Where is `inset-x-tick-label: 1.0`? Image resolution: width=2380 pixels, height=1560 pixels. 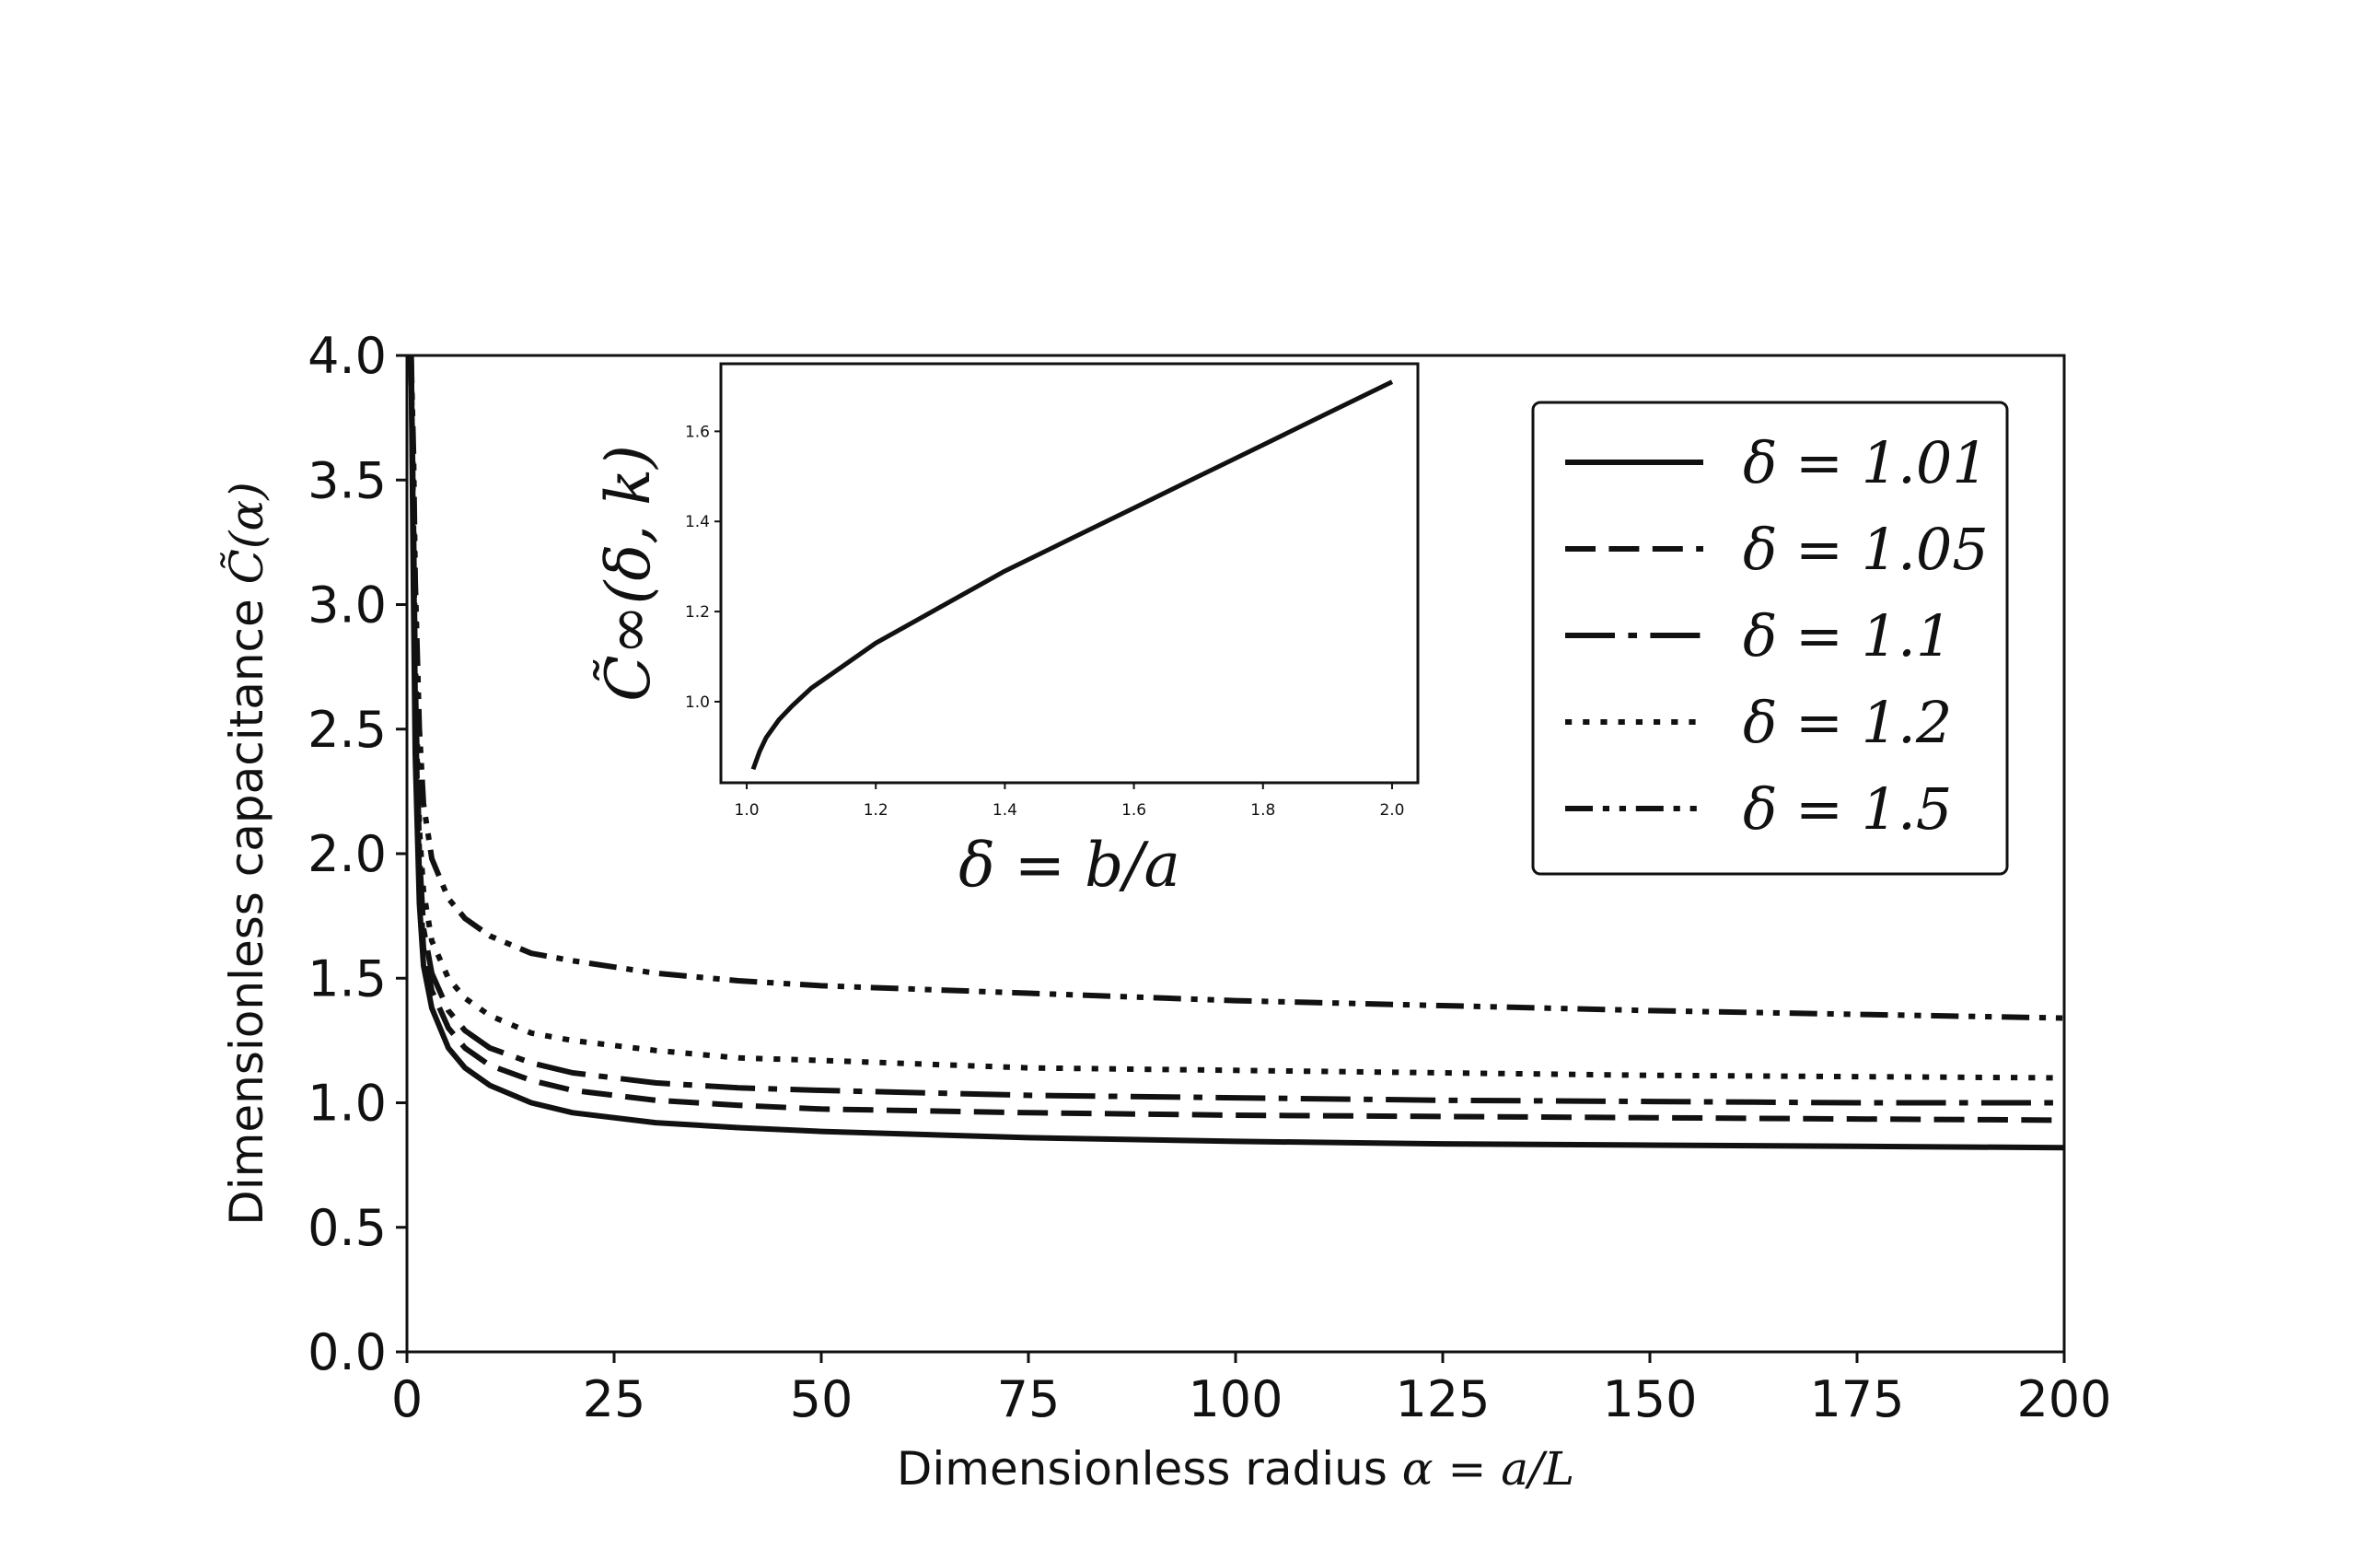 inset-x-tick-label: 1.0 is located at coordinates (747, 810).